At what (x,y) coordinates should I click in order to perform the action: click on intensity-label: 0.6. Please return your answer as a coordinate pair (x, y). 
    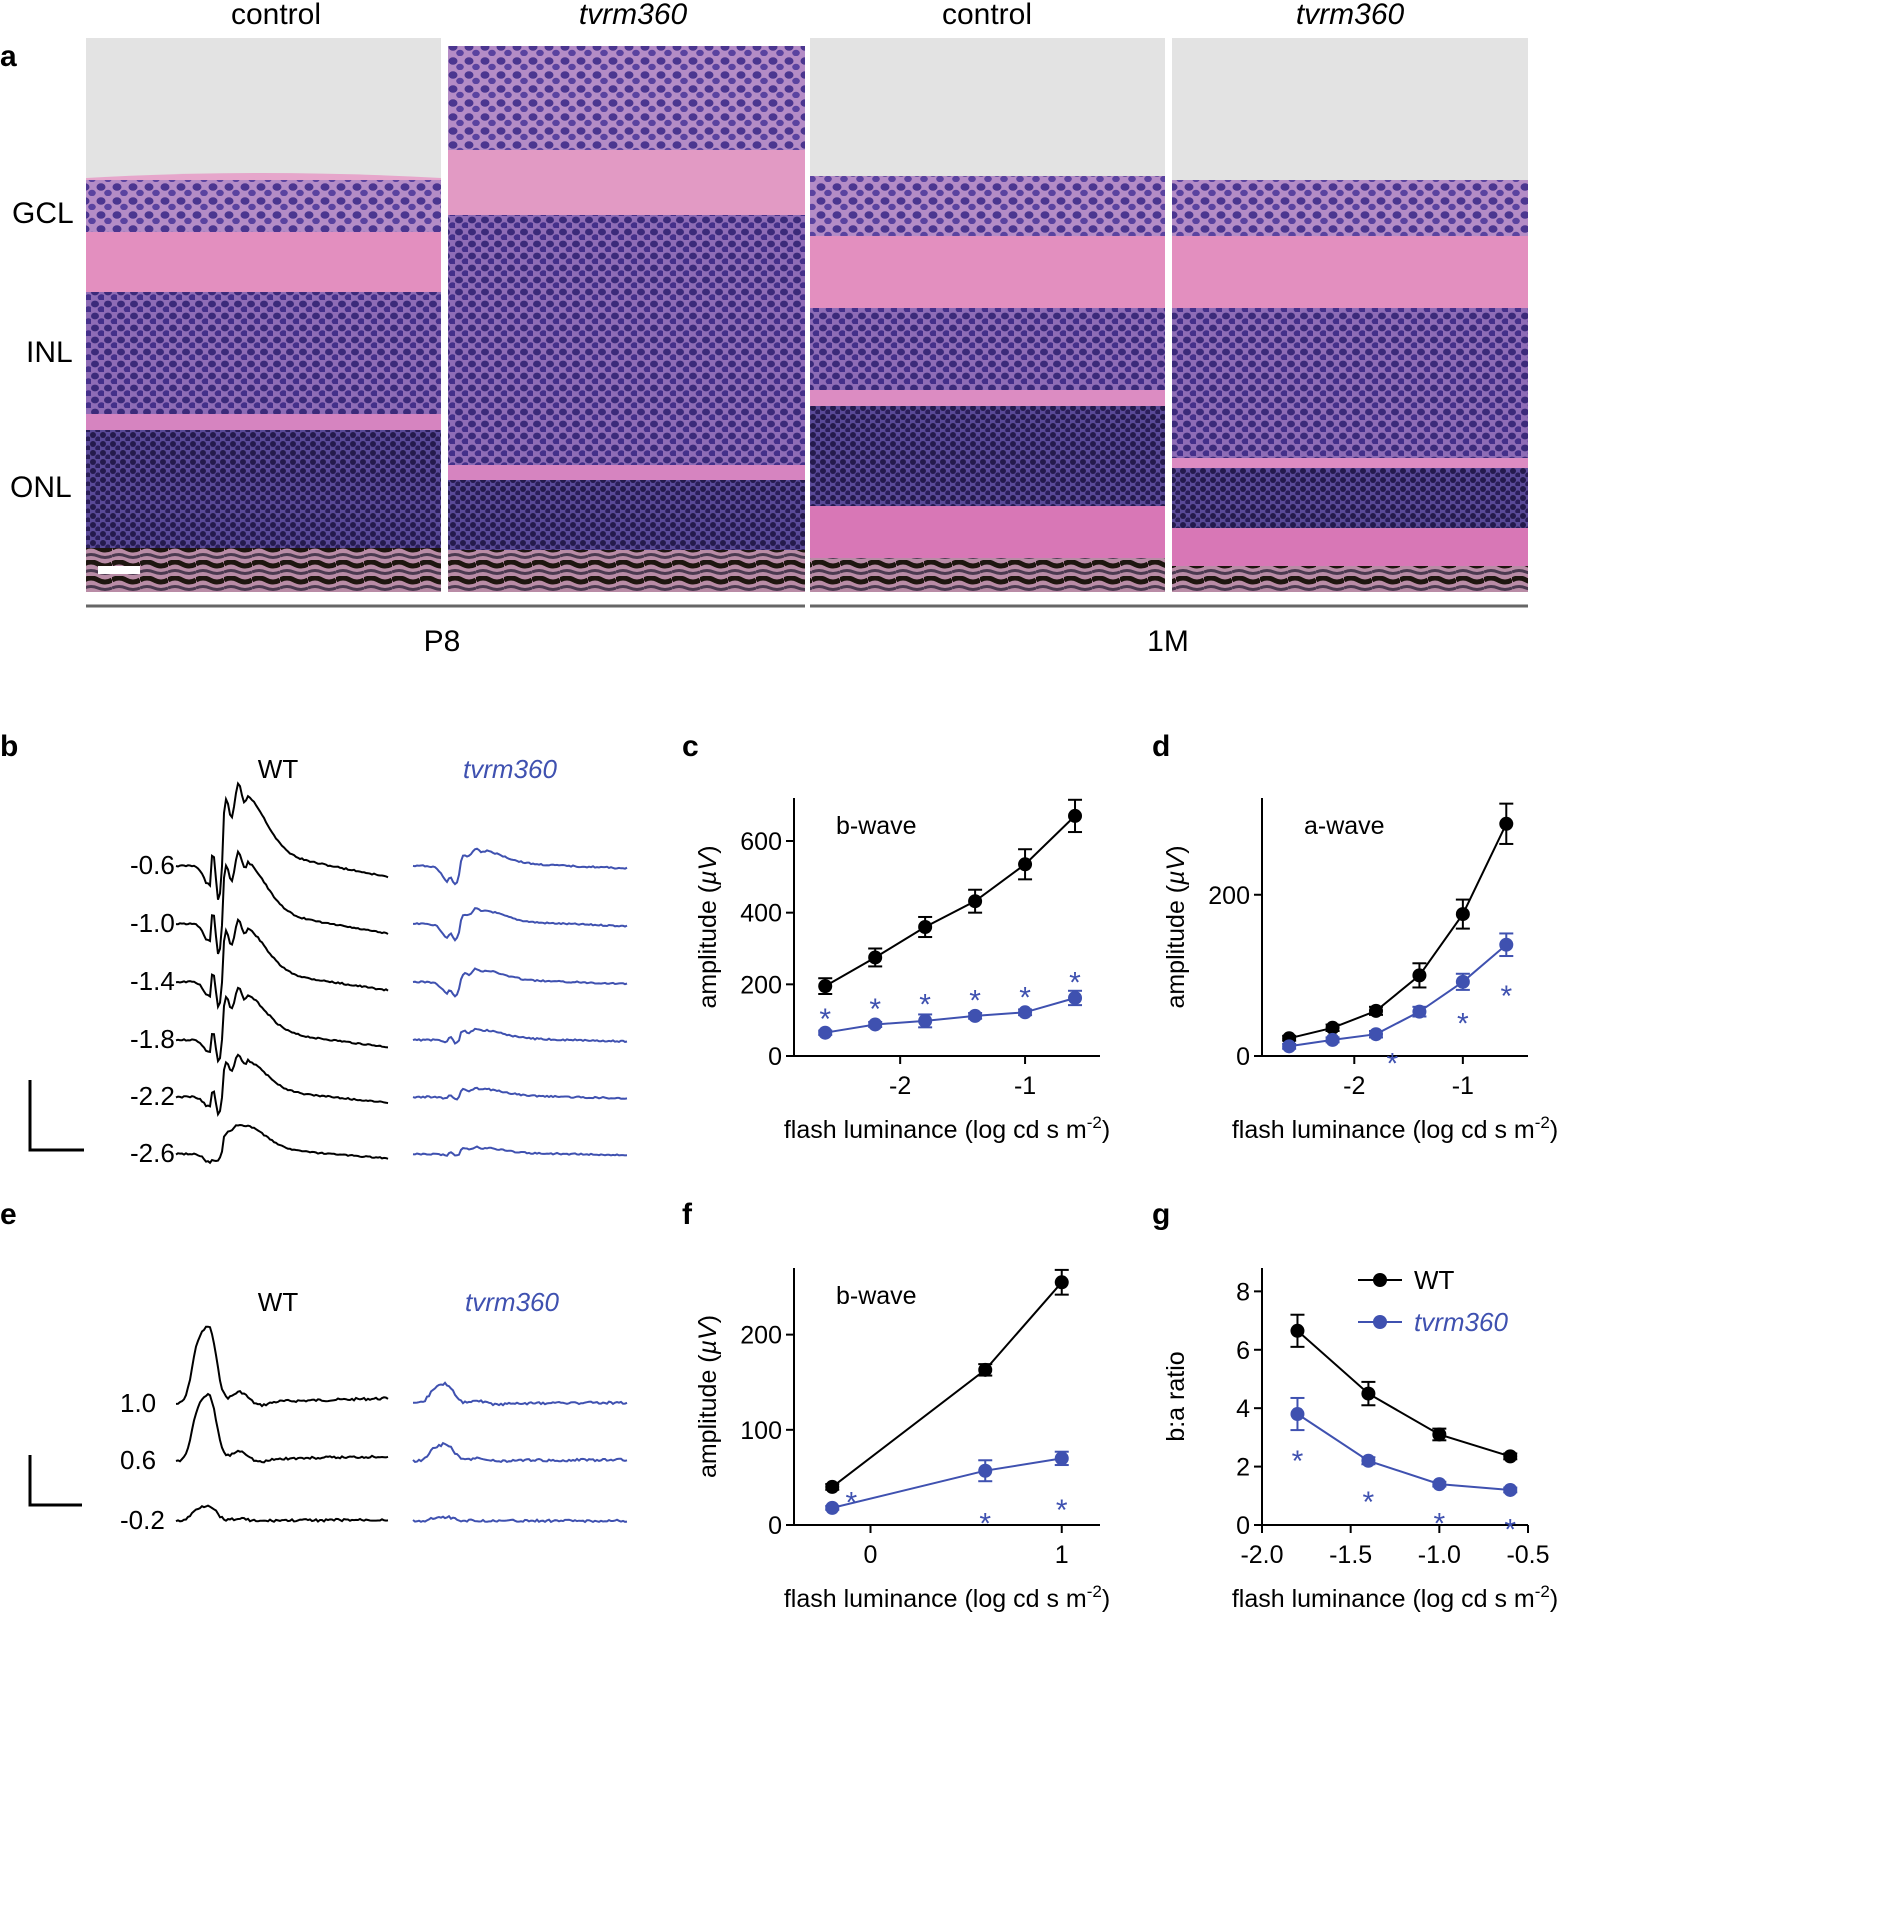
    Looking at the image, I should click on (138, 1460).